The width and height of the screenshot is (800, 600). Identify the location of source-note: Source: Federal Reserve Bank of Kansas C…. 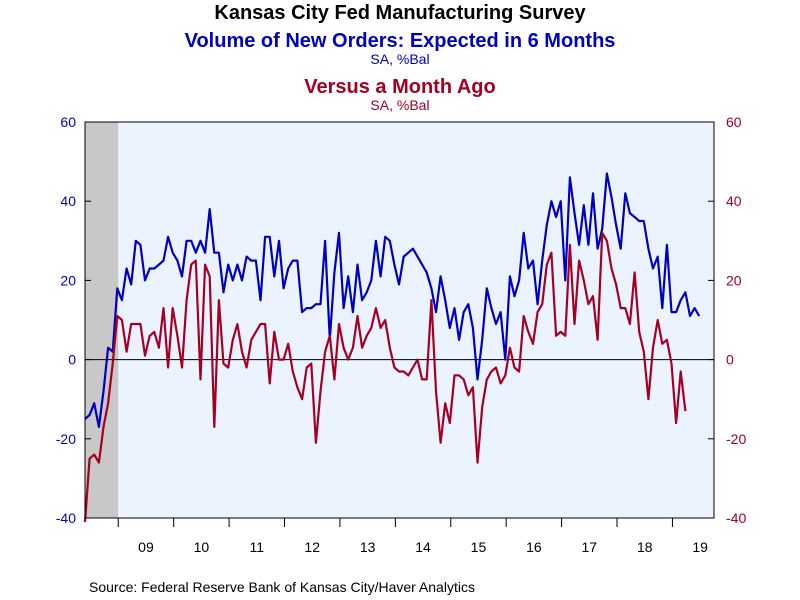
(282, 587).